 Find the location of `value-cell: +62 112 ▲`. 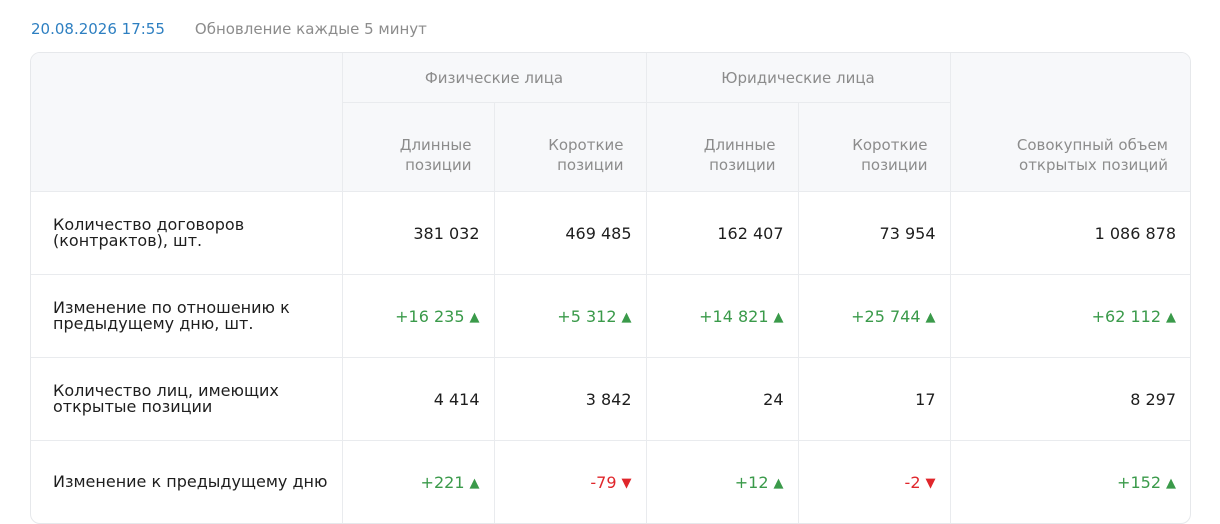

value-cell: +62 112 ▲ is located at coordinates (1069, 316).